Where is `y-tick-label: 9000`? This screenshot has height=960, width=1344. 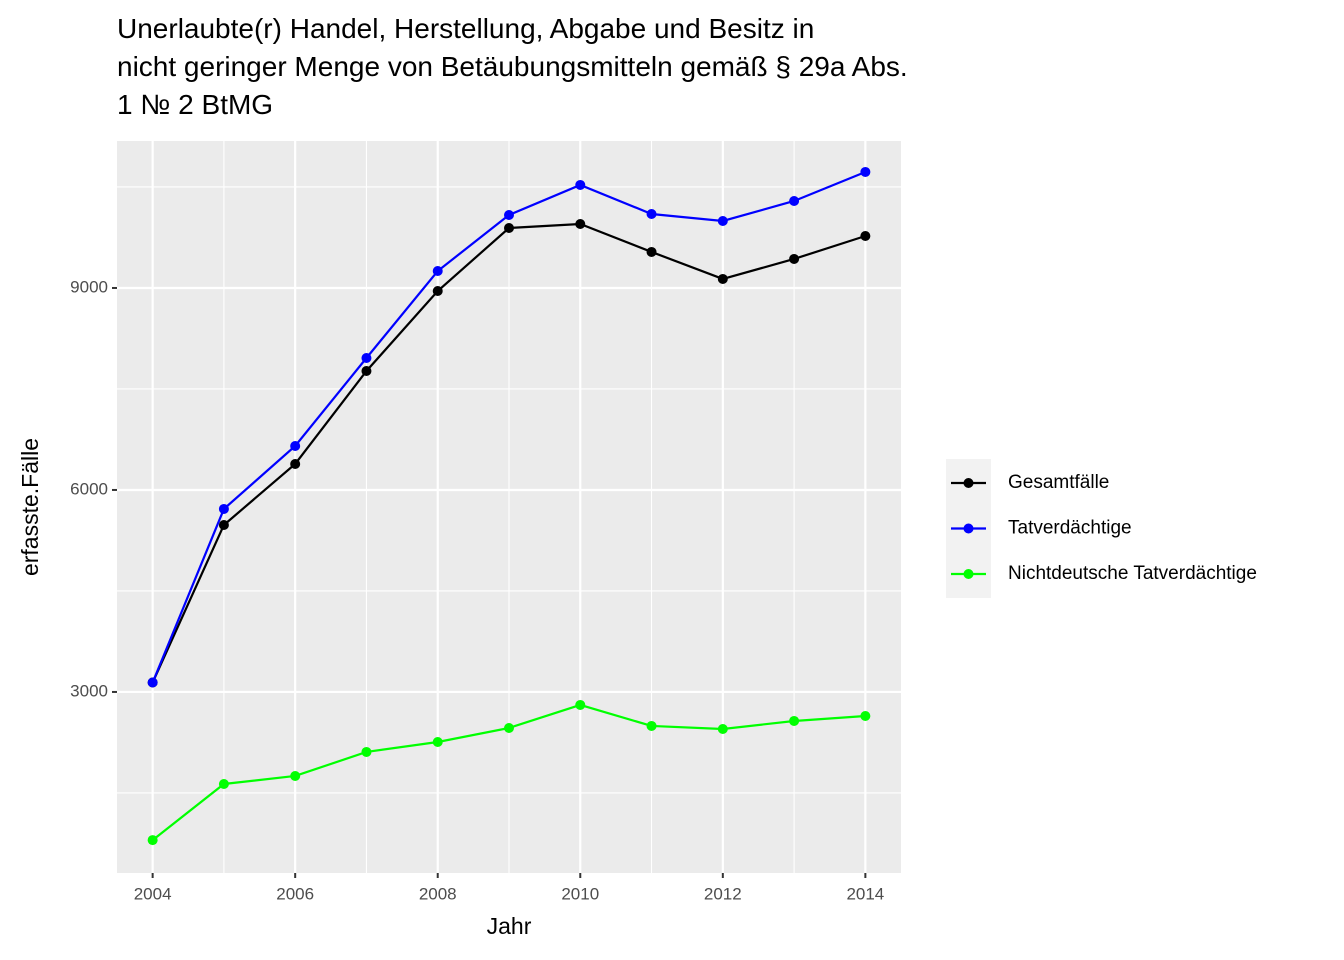 y-tick-label: 9000 is located at coordinates (89, 286).